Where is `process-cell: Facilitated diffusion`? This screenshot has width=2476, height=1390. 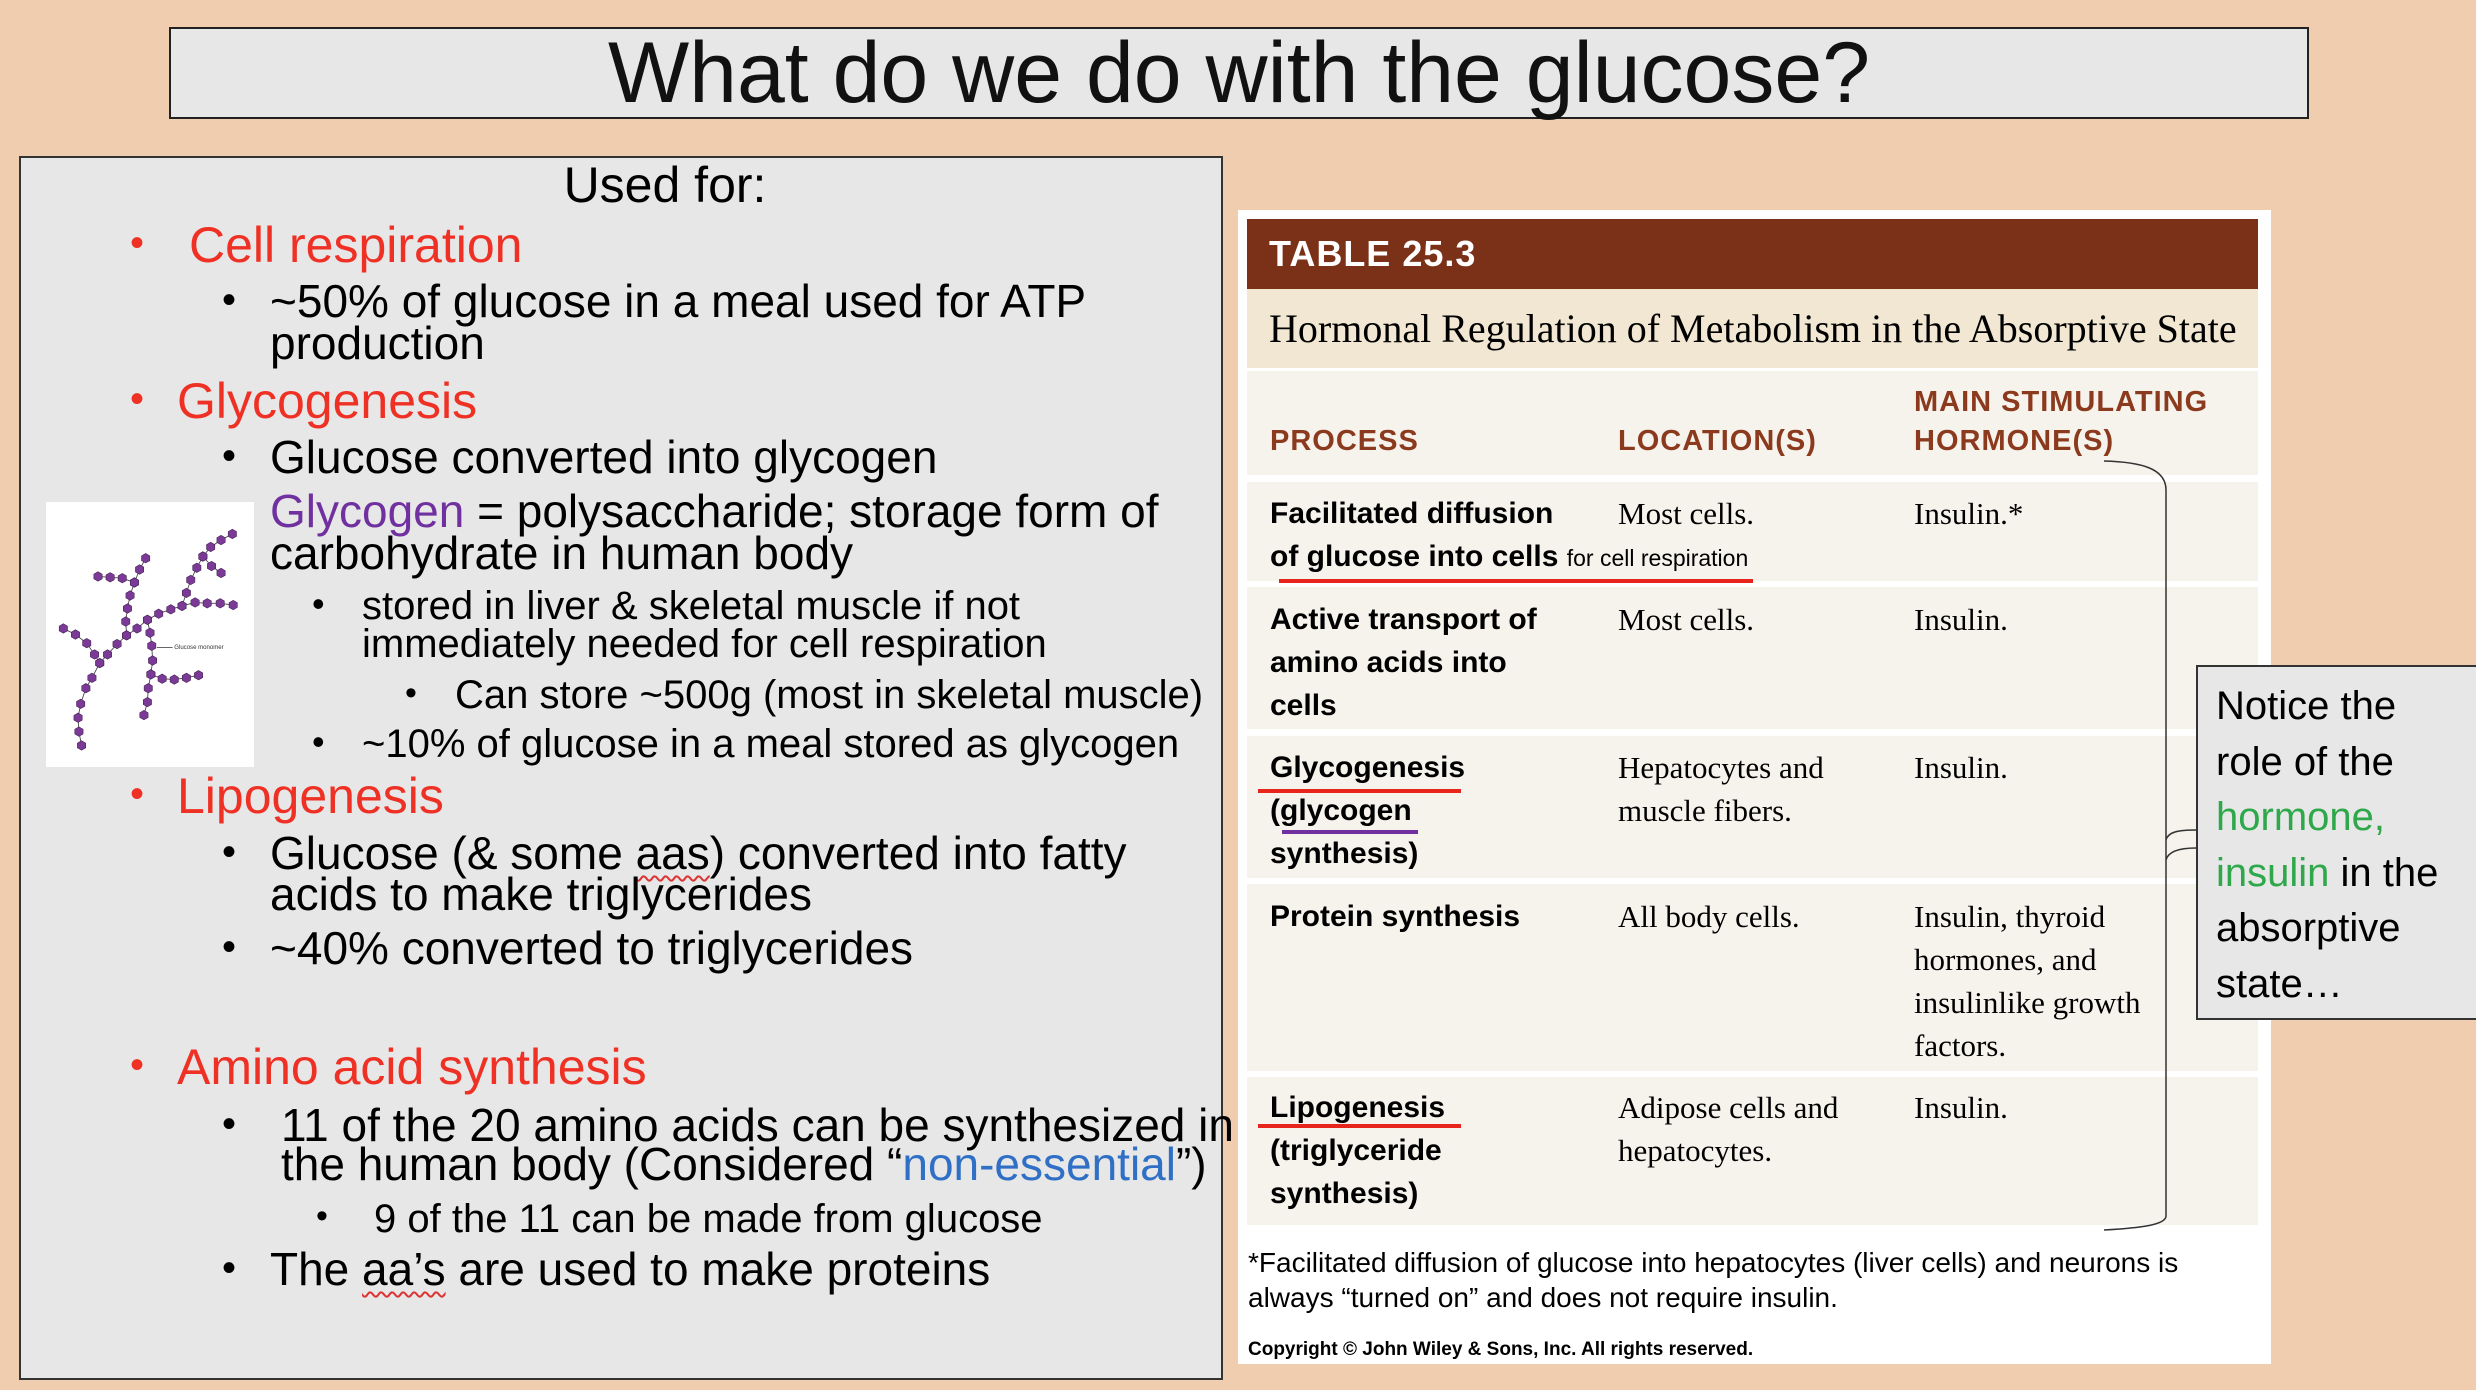 process-cell: Facilitated diffusion is located at coordinates (1411, 513).